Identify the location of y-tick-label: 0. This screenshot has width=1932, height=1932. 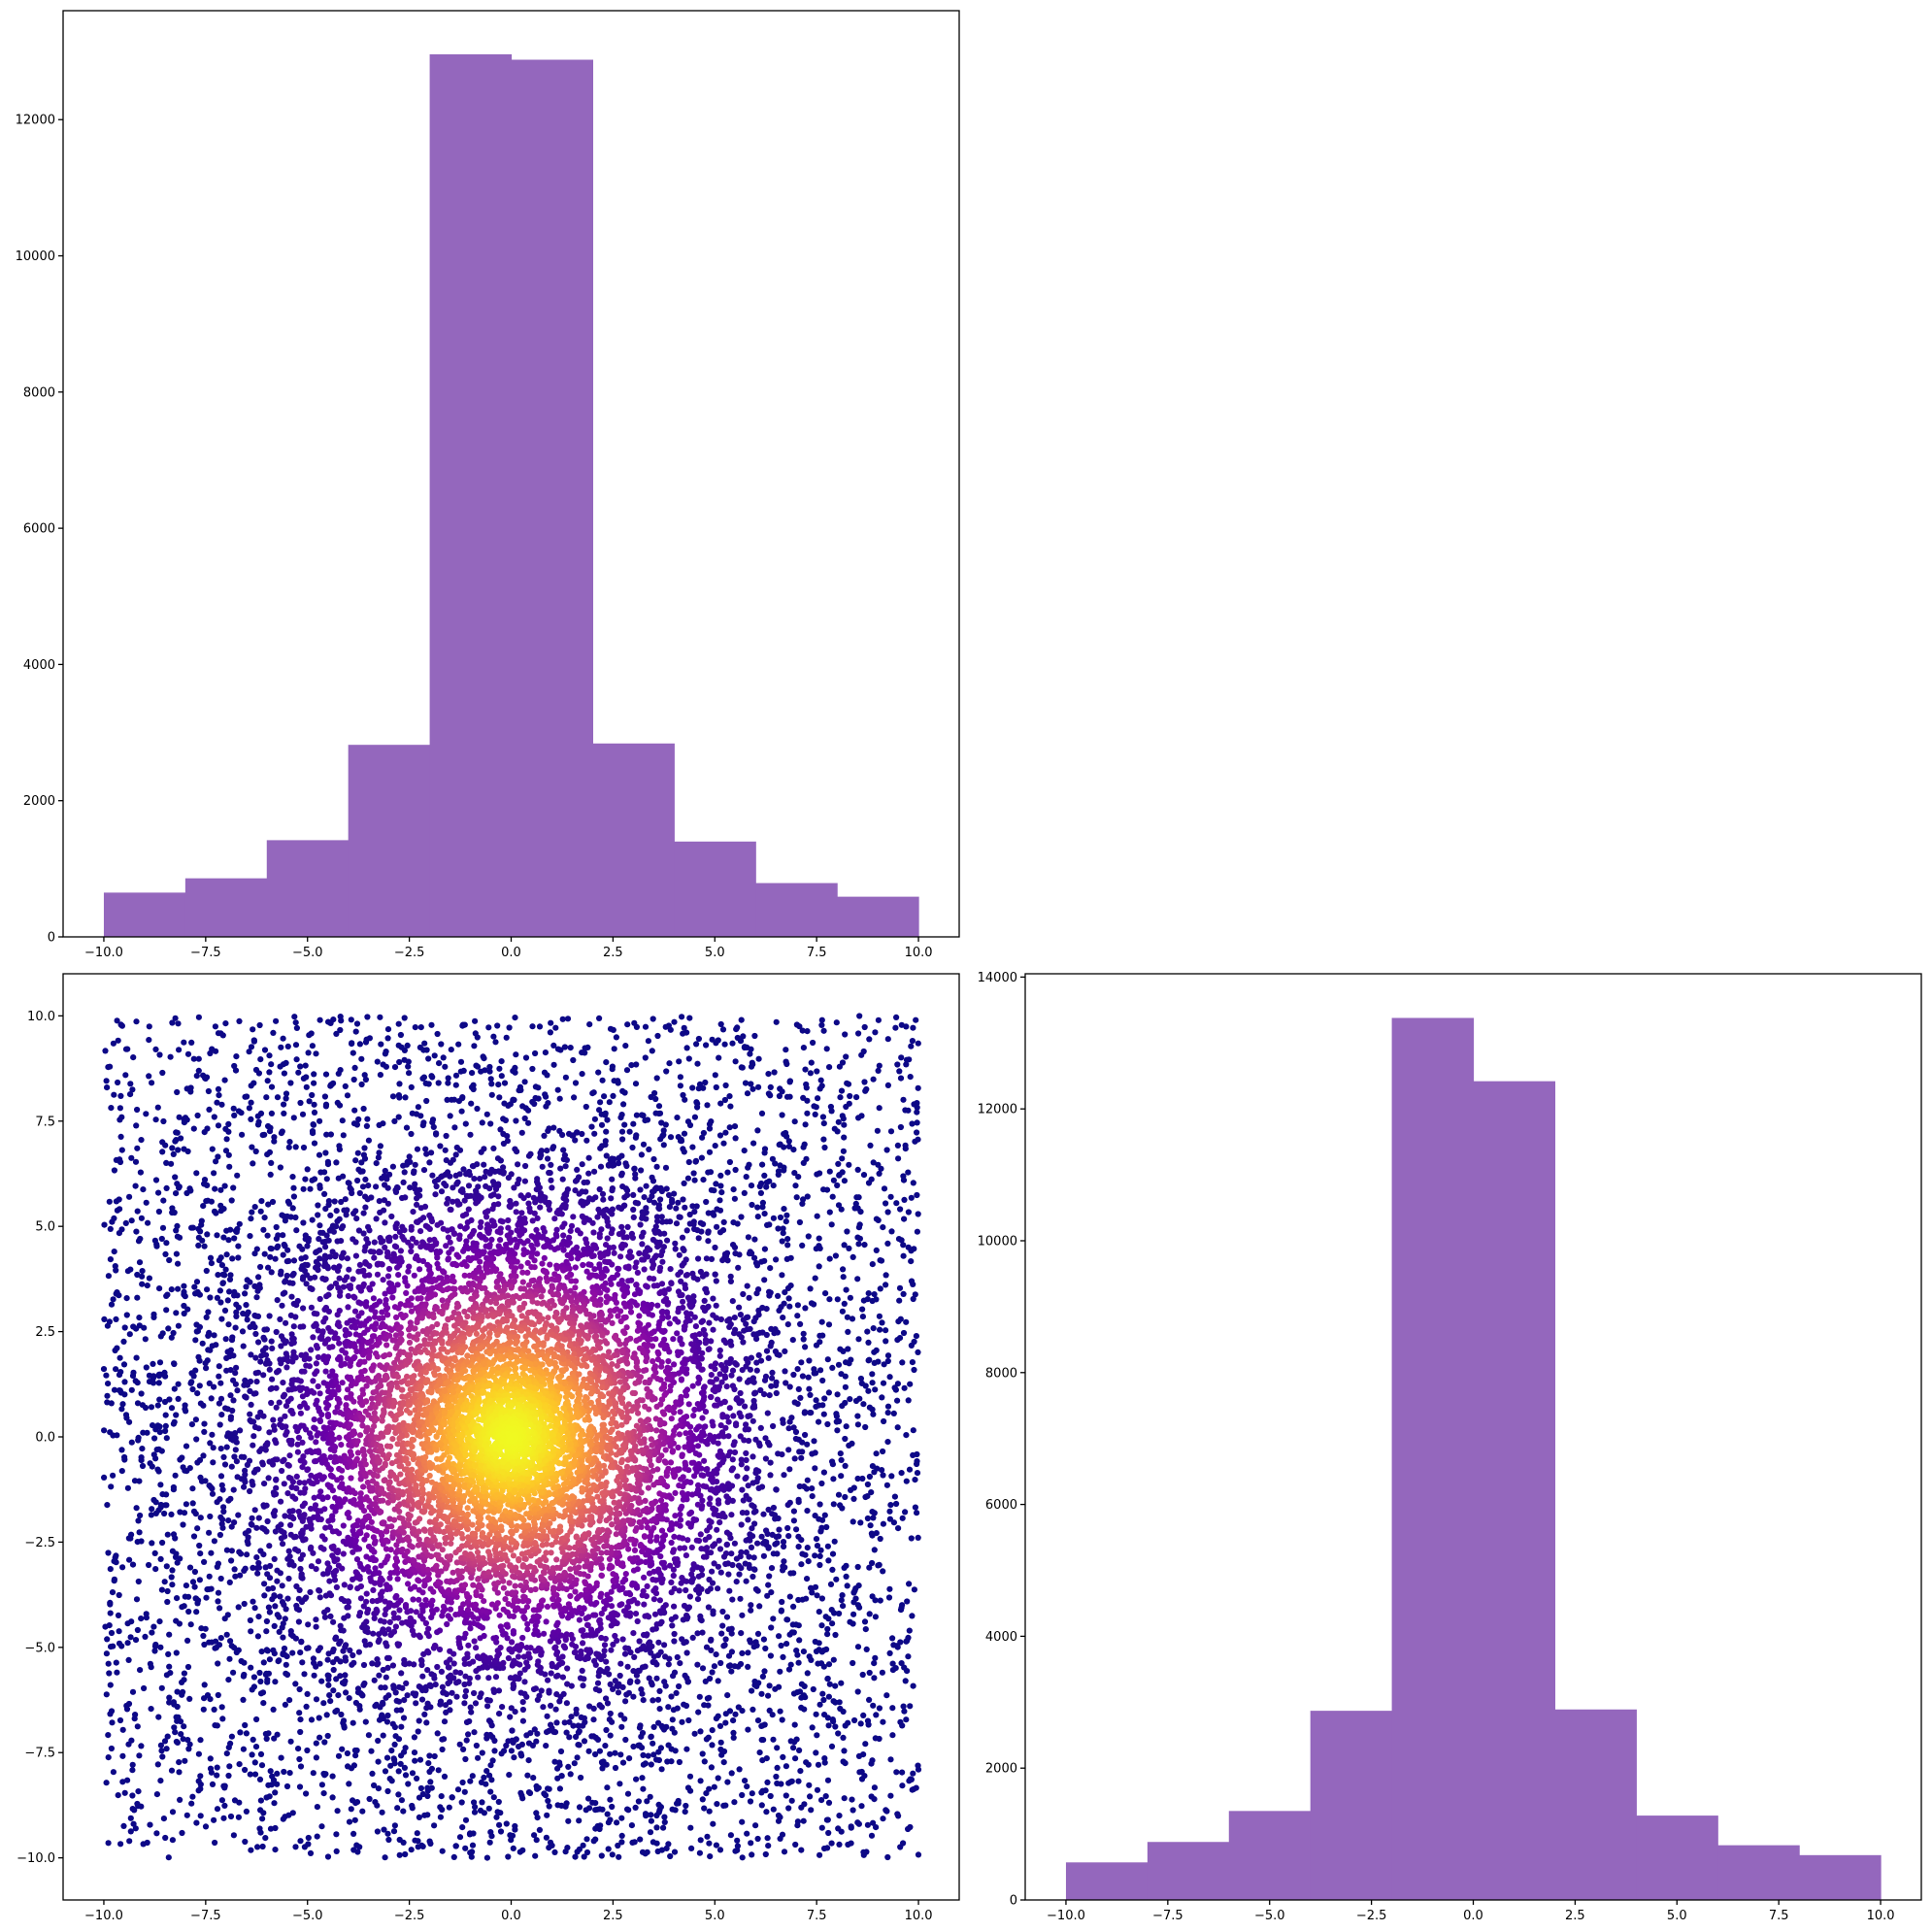
(51, 939).